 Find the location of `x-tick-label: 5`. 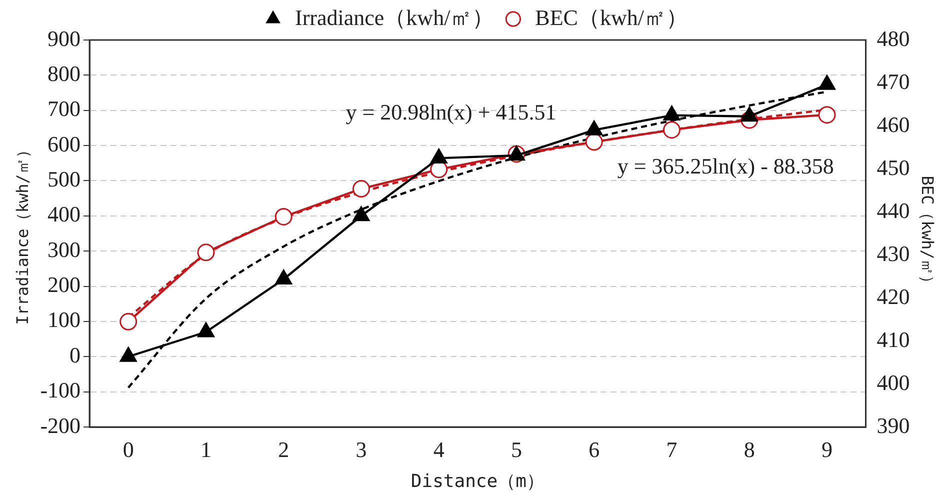

x-tick-label: 5 is located at coordinates (516, 449).